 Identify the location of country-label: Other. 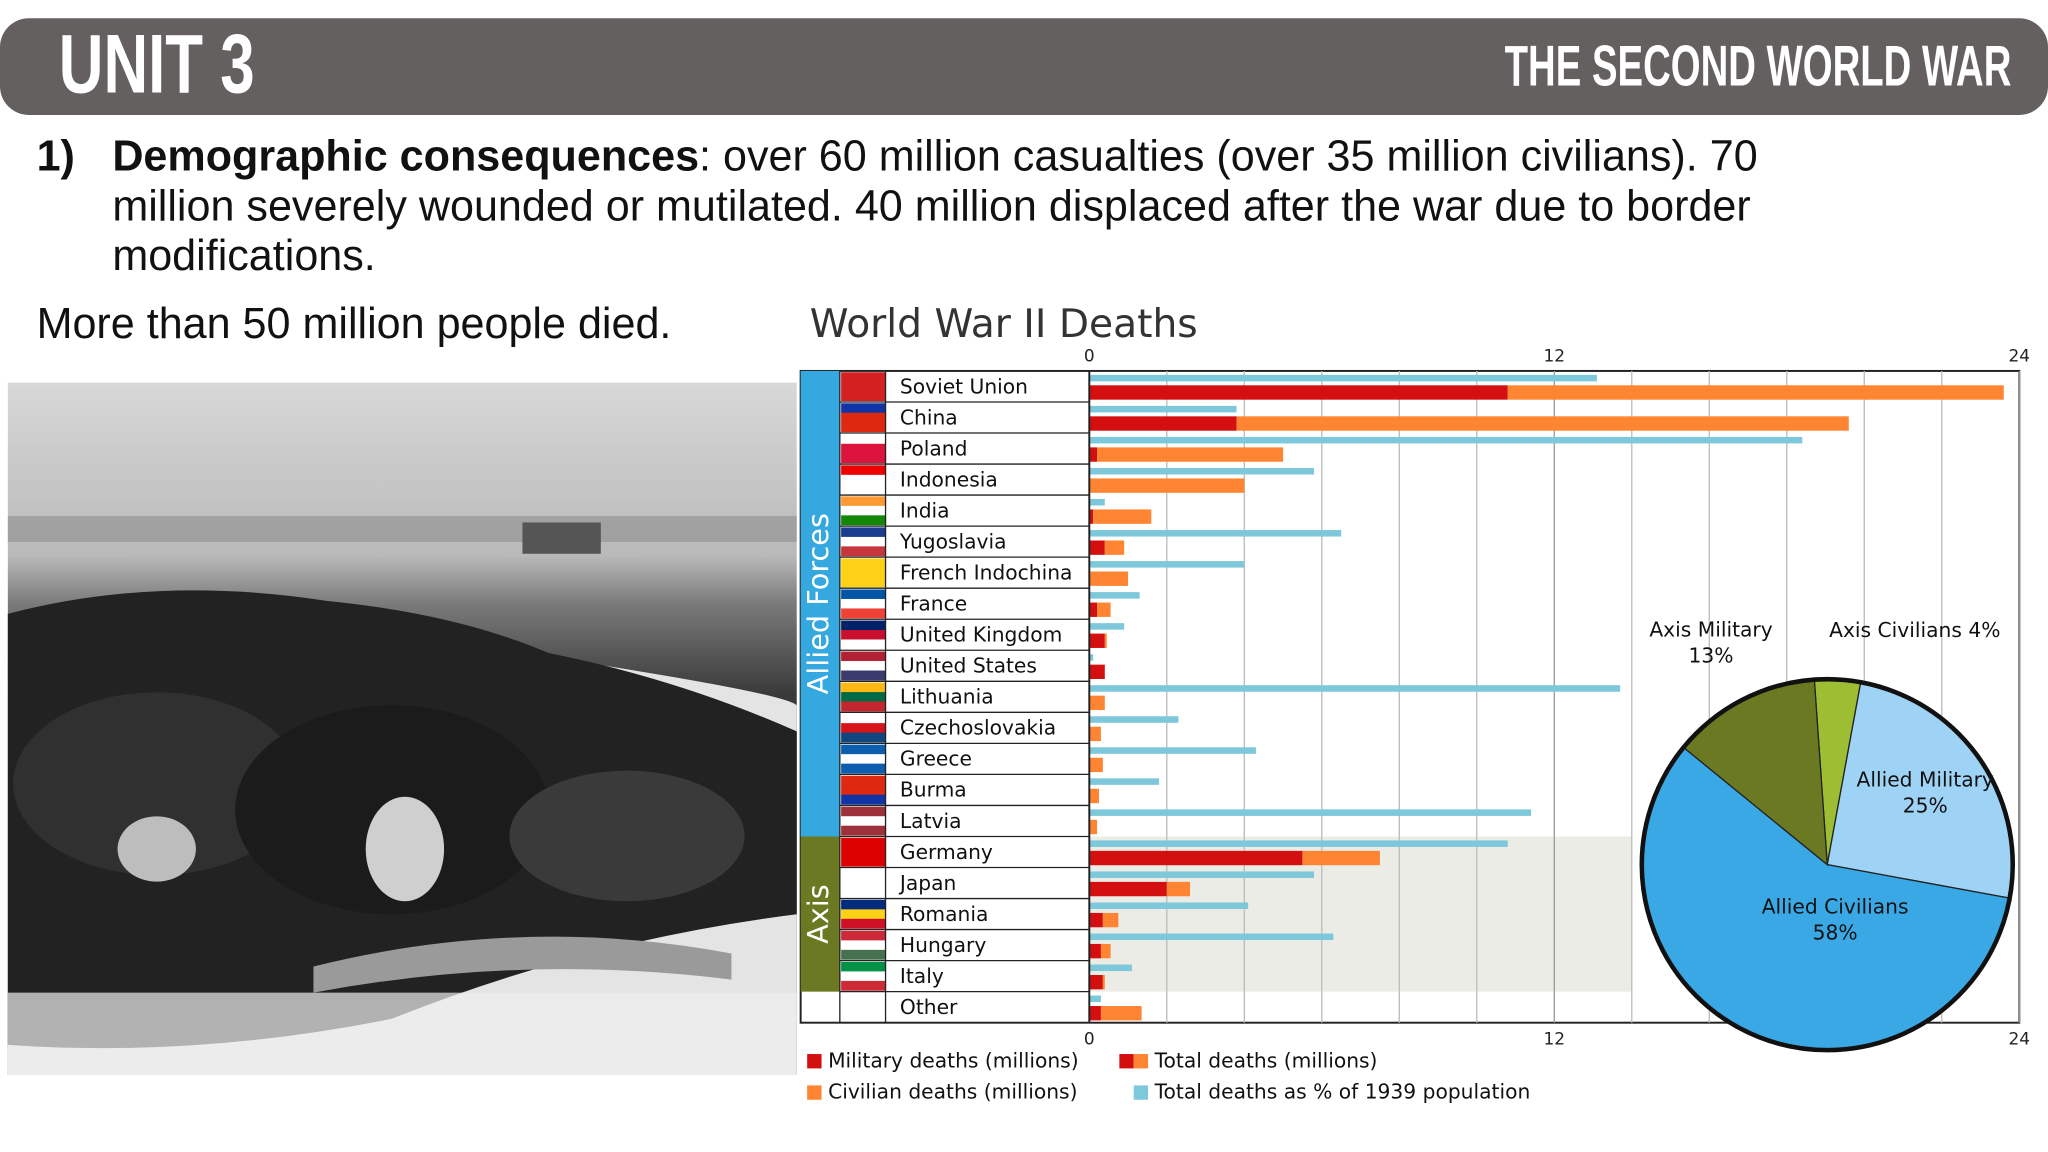
(929, 1007).